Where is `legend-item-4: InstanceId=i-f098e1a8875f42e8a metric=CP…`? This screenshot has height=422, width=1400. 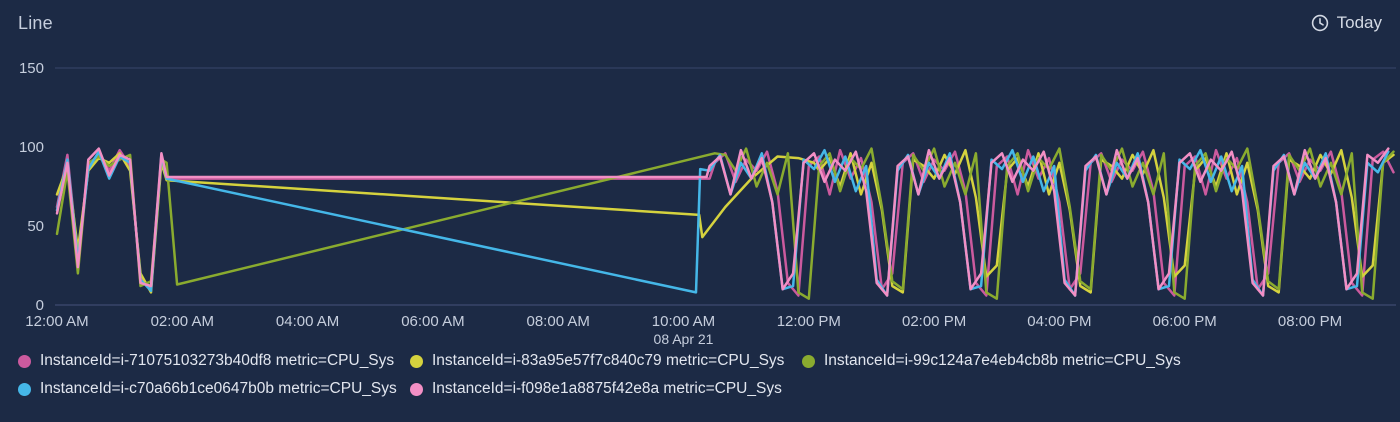
legend-item-4: InstanceId=i-f098e1a8875f42e8a metric=CP… is located at coordinates (596, 389).